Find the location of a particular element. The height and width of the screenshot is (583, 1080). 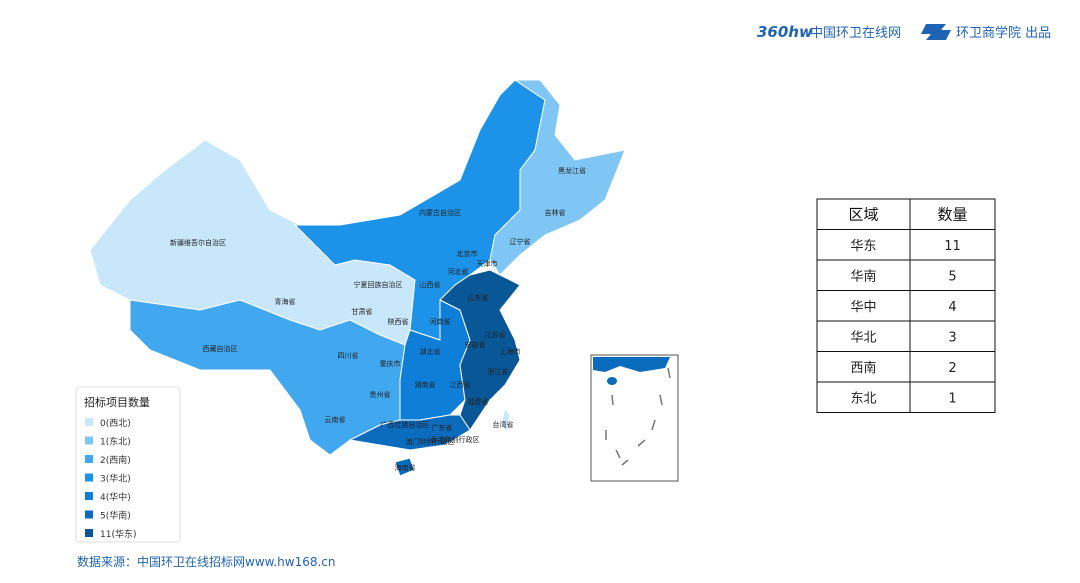

legend-frame is located at coordinates (128, 464).